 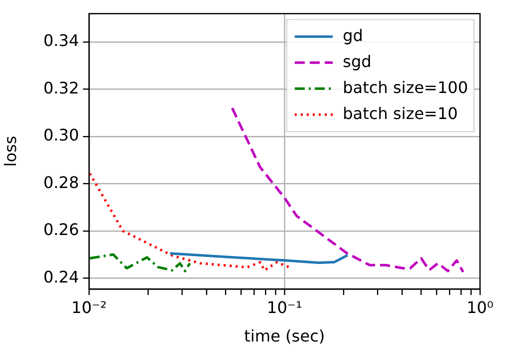 What do you see at coordinates (61, 40) in the screenshot?
I see `y-tick-label: 0.34` at bounding box center [61, 40].